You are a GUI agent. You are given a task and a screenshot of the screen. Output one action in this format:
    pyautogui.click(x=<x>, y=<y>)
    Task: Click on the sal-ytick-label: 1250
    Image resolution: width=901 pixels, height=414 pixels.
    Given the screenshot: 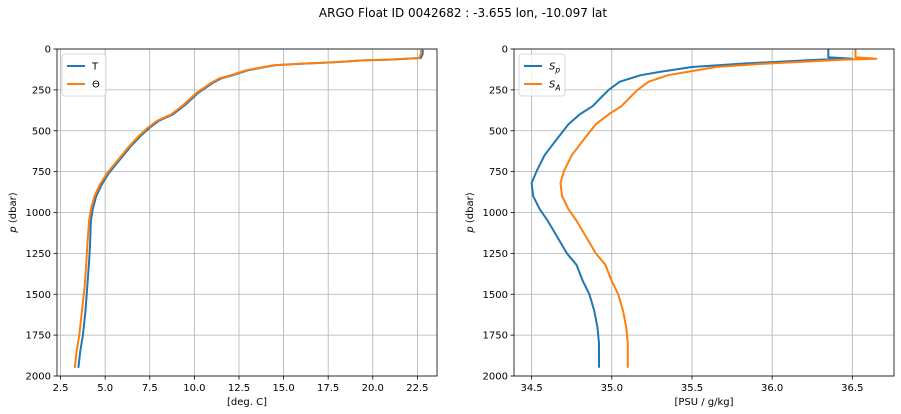 What is the action you would take?
    pyautogui.click(x=495, y=254)
    